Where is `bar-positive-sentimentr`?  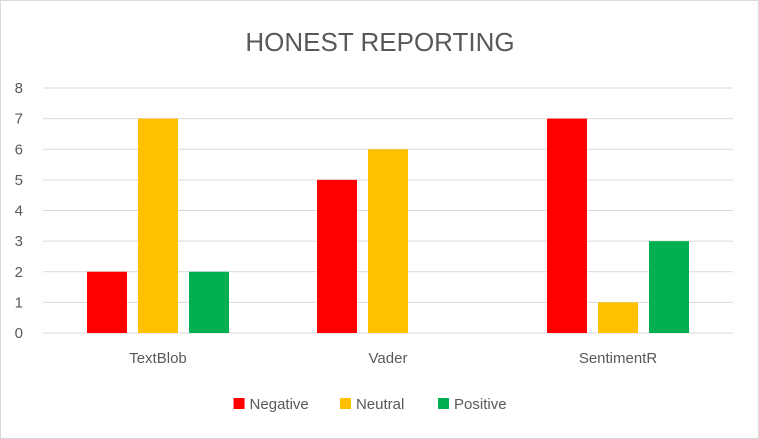 bar-positive-sentimentr is located at coordinates (669, 287).